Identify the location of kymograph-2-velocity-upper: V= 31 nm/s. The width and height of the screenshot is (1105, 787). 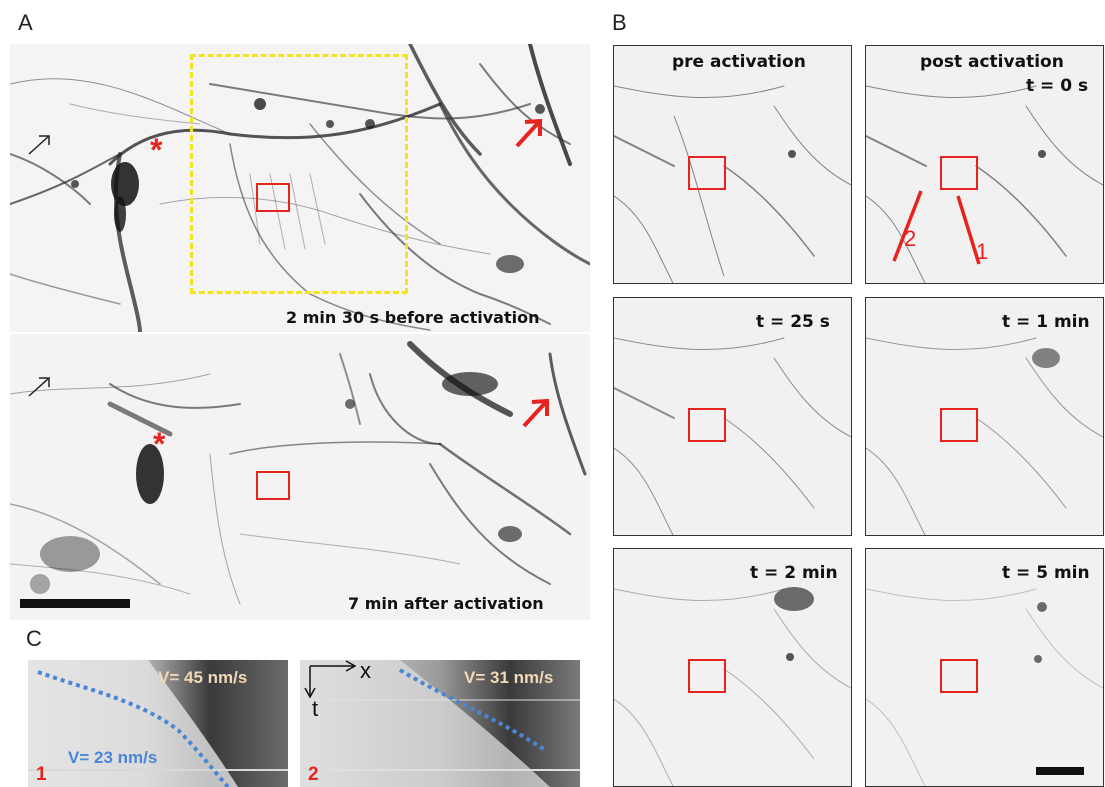
(509, 677).